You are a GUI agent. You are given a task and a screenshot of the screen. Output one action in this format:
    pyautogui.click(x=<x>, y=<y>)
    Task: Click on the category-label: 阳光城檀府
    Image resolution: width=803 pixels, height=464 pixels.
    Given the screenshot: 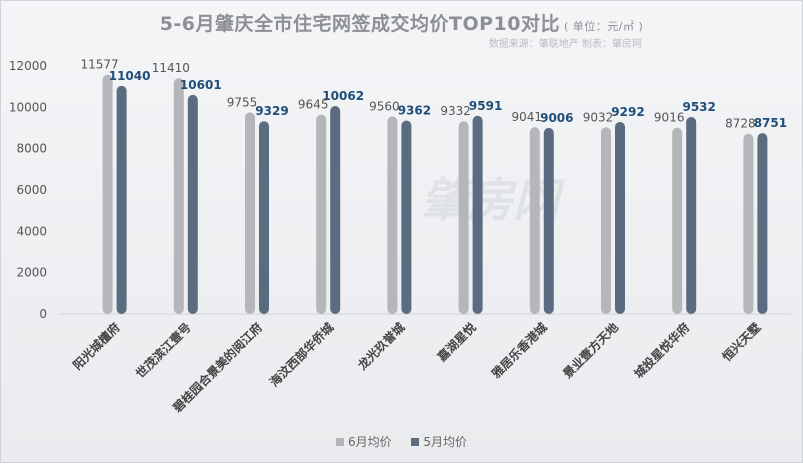 What is the action you would take?
    pyautogui.click(x=96, y=346)
    